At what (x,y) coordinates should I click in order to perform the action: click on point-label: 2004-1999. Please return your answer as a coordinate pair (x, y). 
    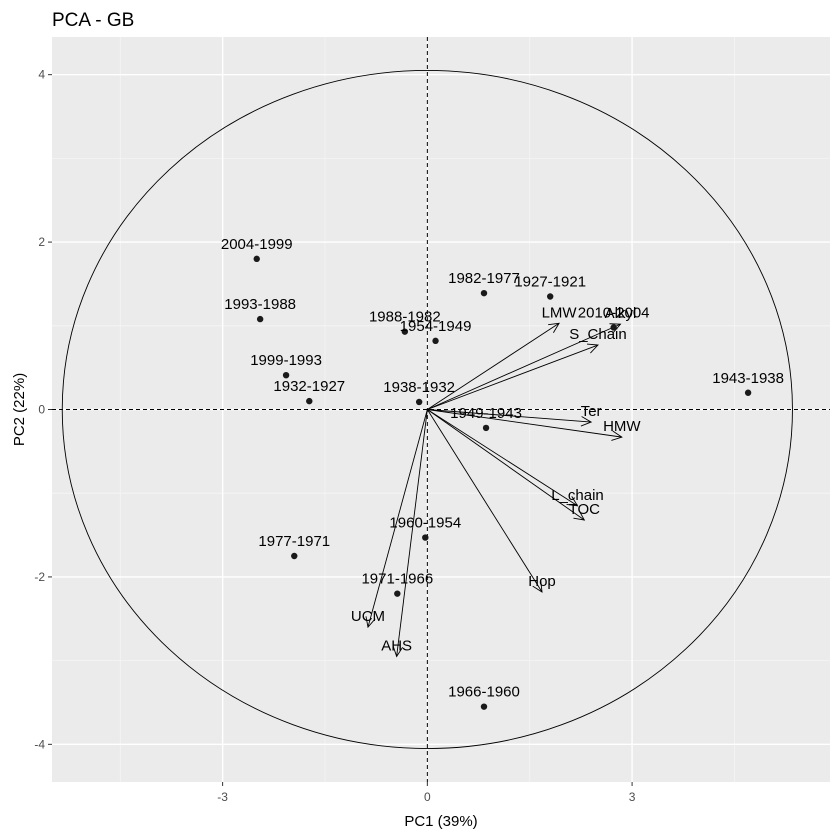
    Looking at the image, I should click on (257, 244).